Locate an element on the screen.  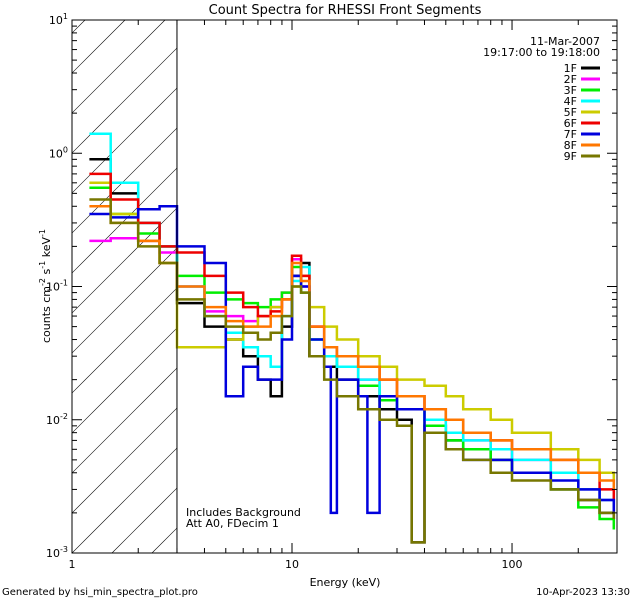
y-axis-label: counts cm-2 s-1 keV-1 is located at coordinates (45, 286).